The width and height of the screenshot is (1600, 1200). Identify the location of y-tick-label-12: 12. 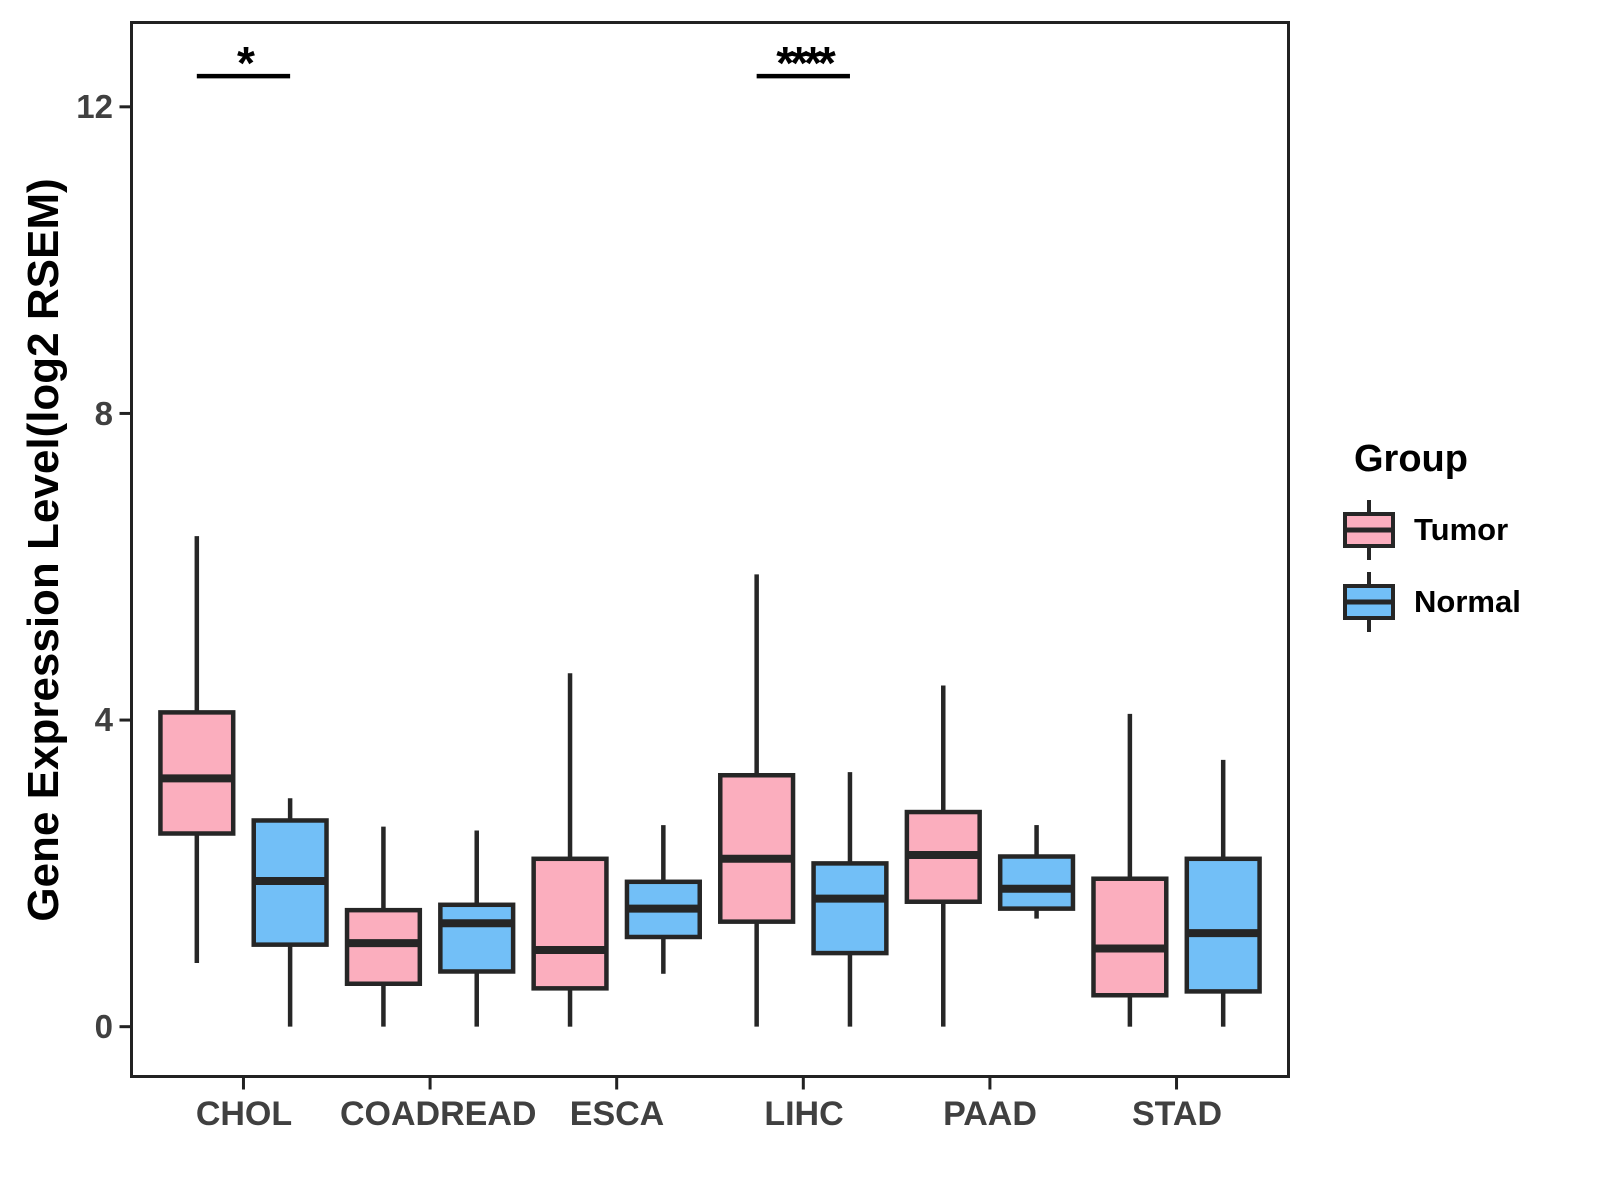
(94, 106).